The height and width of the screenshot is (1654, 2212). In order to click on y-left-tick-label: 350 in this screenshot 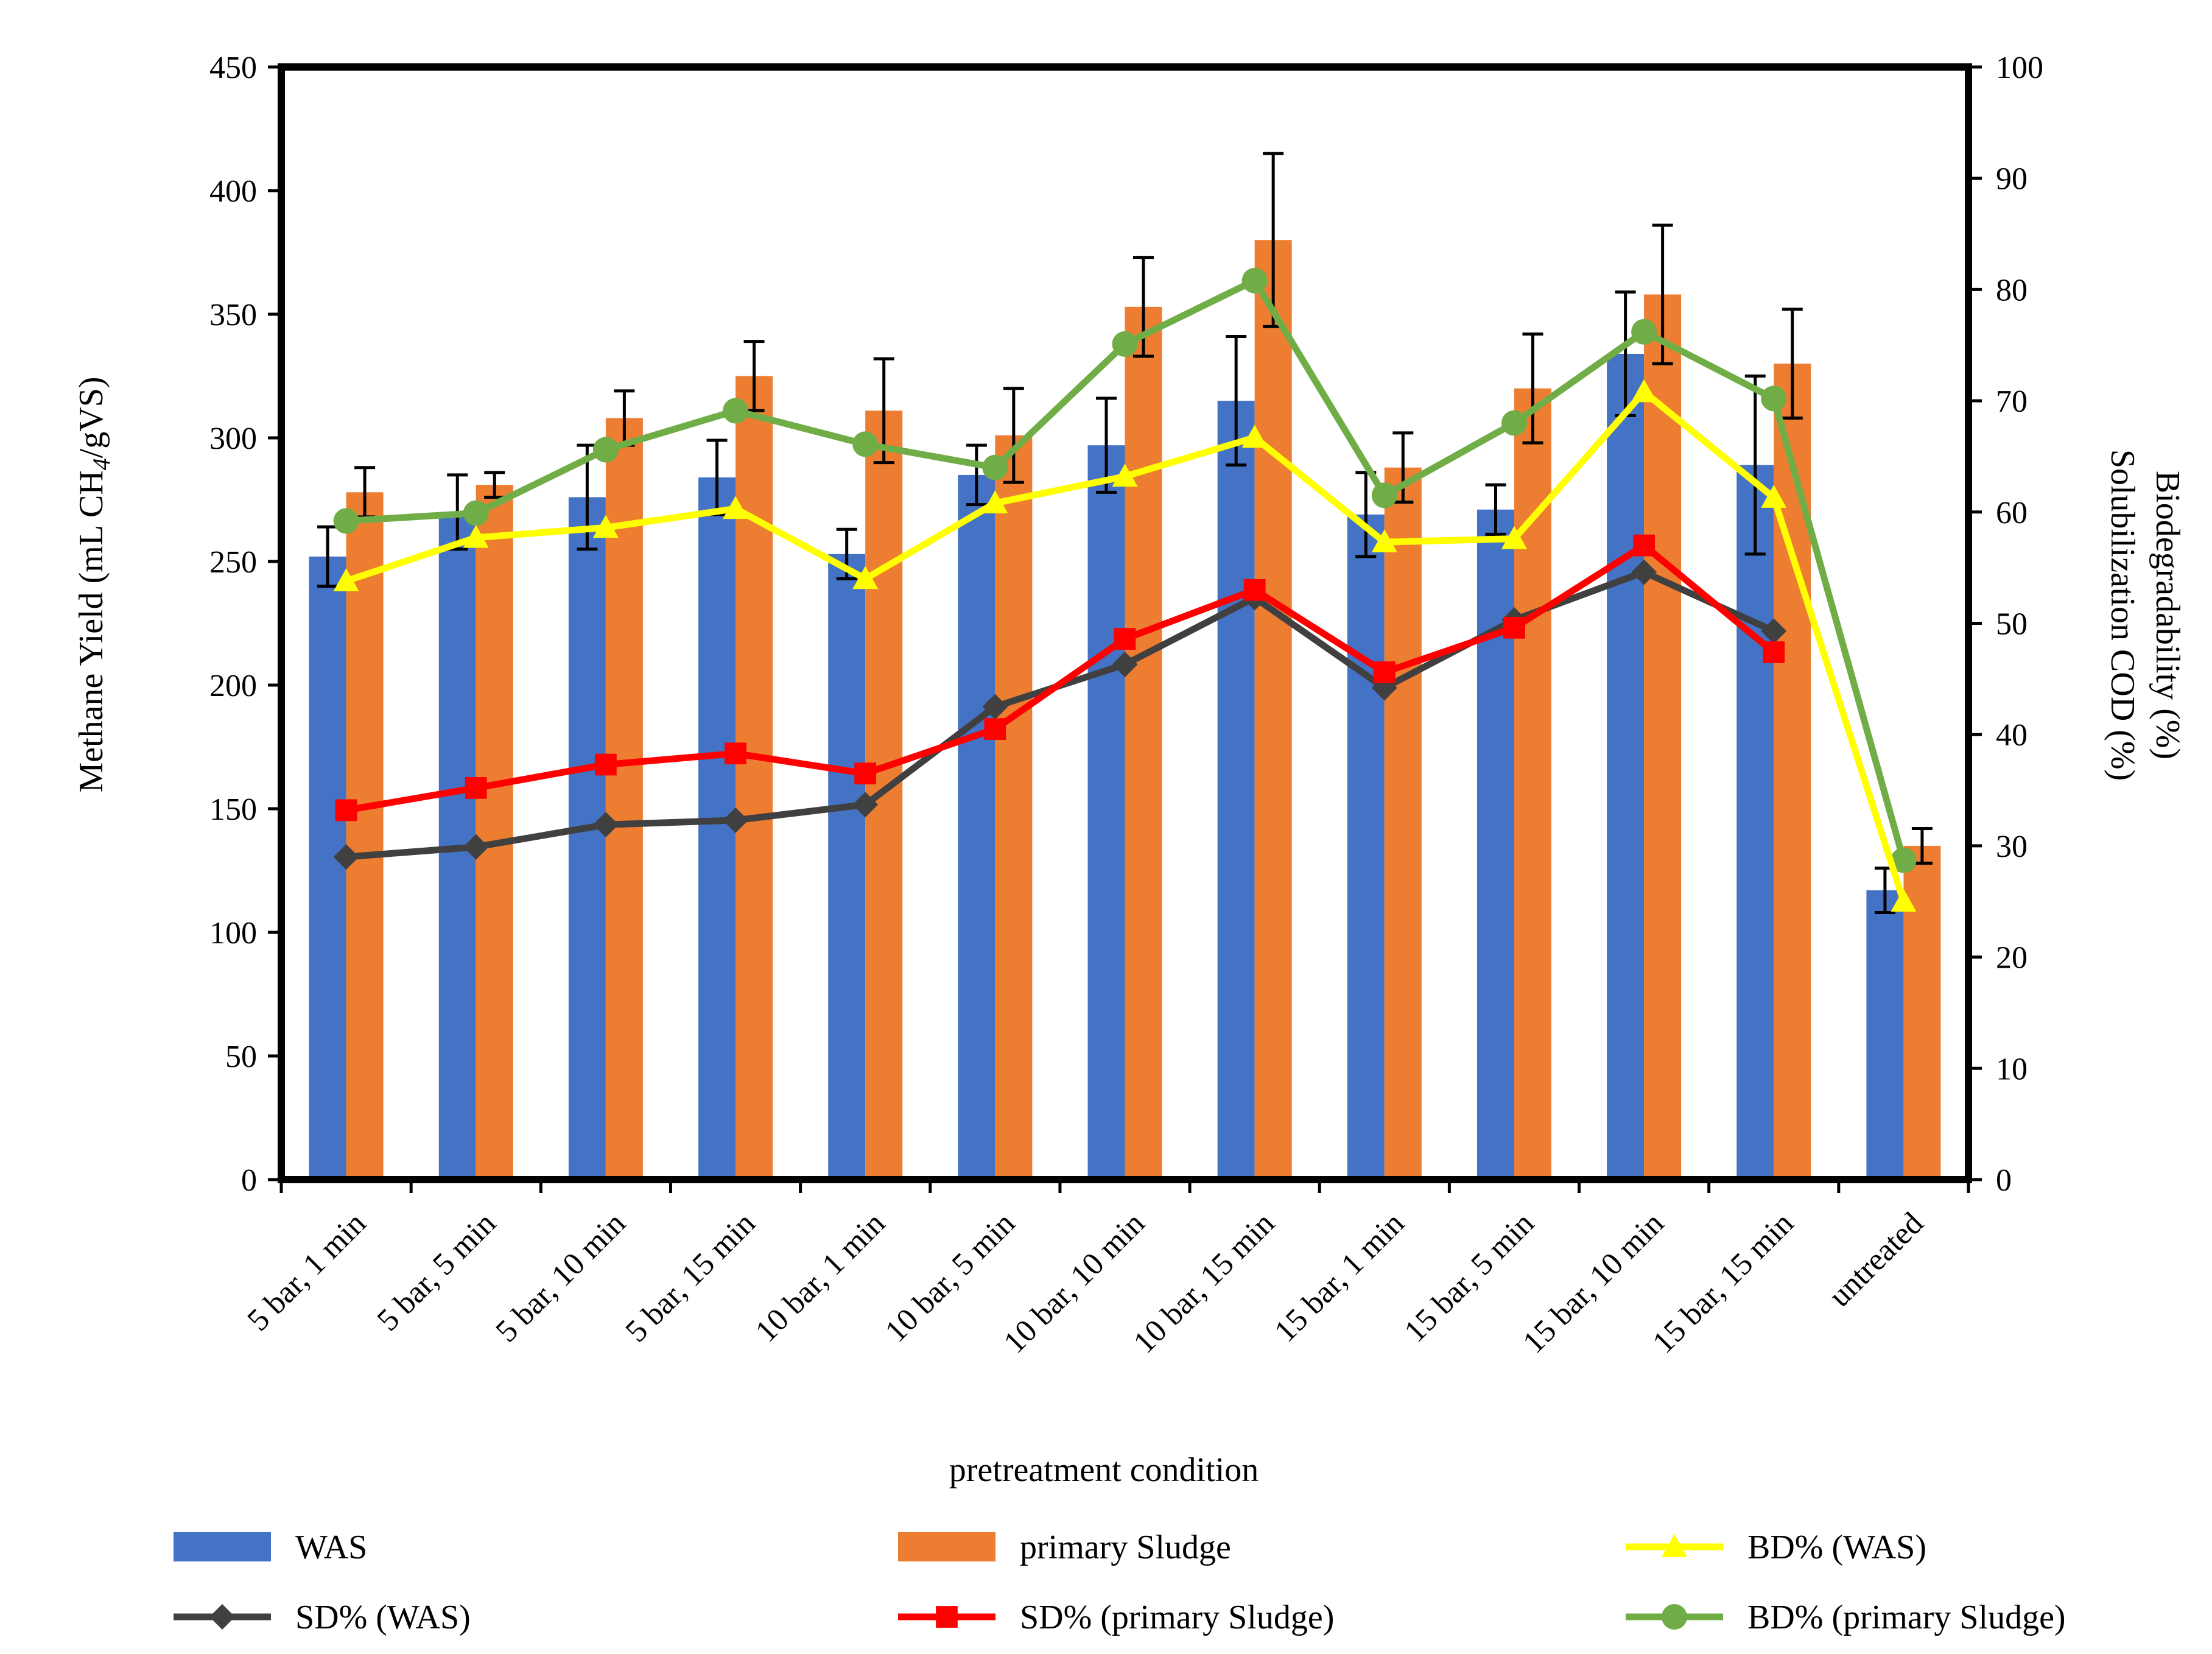, I will do `click(233, 315)`.